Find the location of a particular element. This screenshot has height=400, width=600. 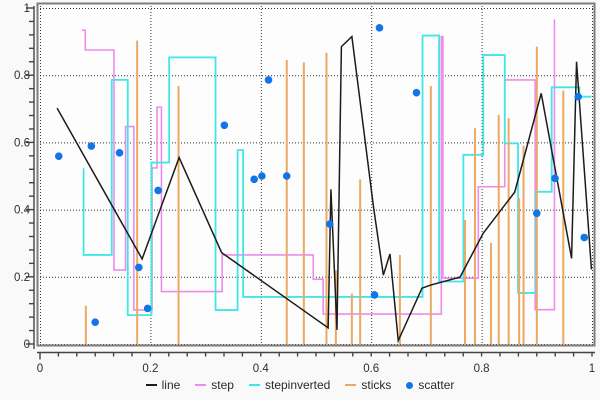

y-tick-label: 0.4 is located at coordinates (22, 211).